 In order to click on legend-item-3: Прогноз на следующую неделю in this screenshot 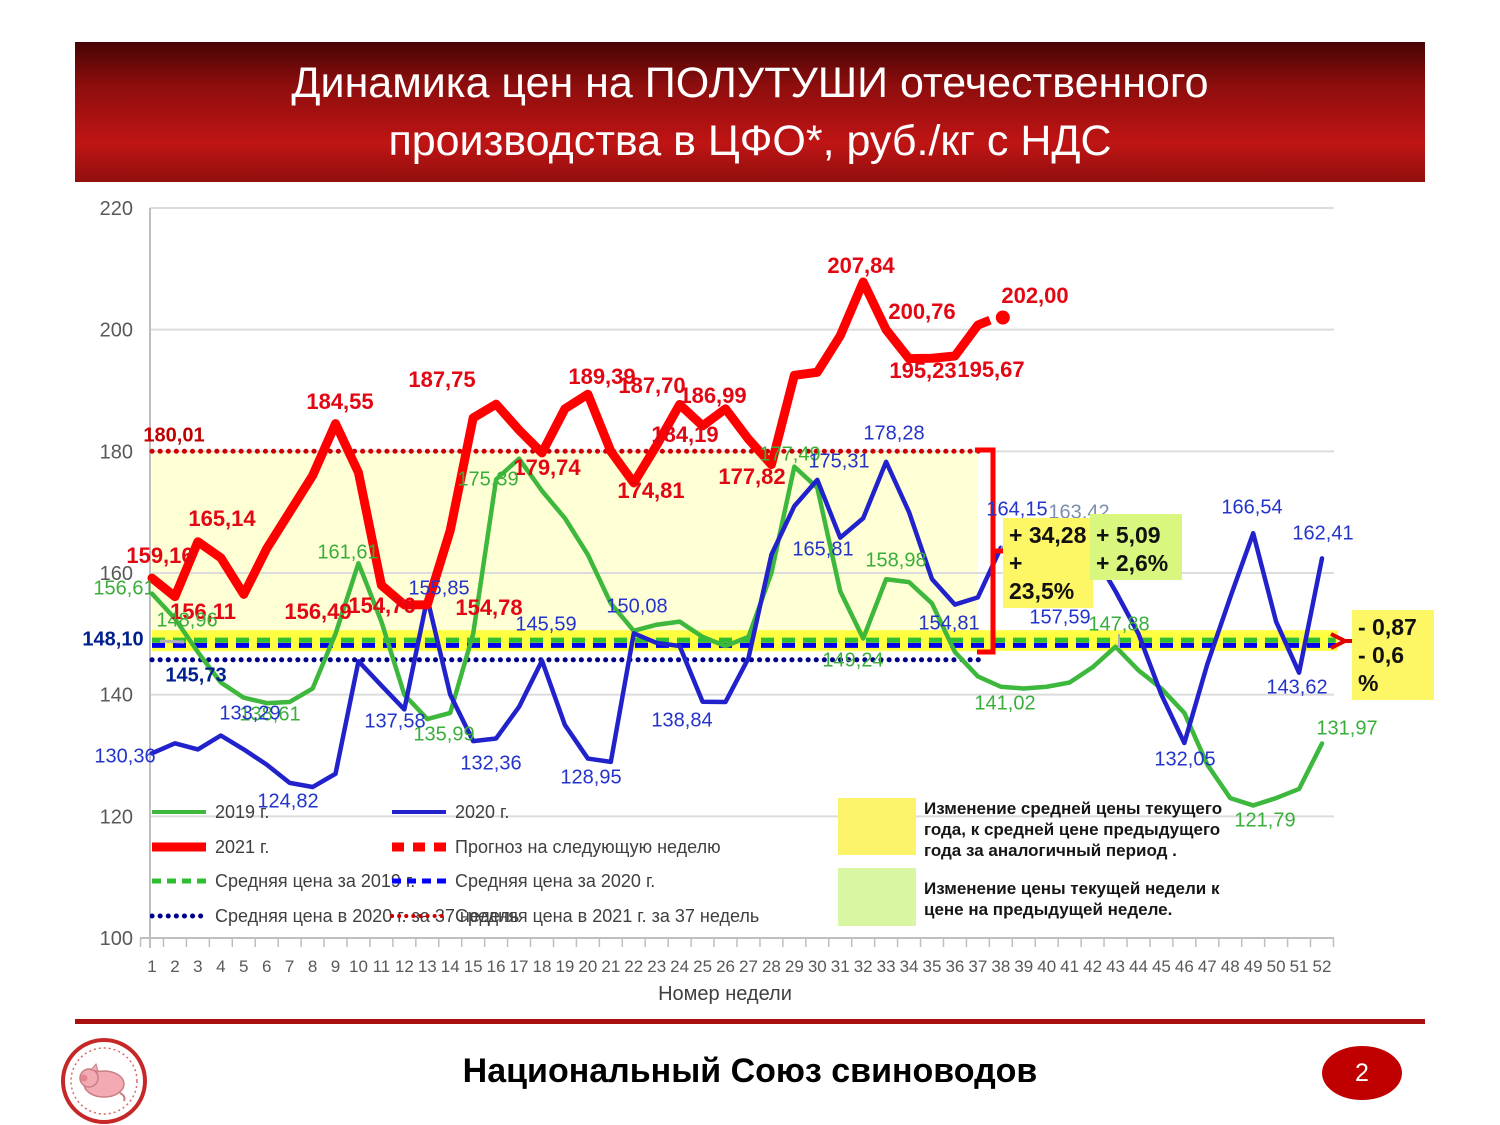, I will do `click(555, 847)`.